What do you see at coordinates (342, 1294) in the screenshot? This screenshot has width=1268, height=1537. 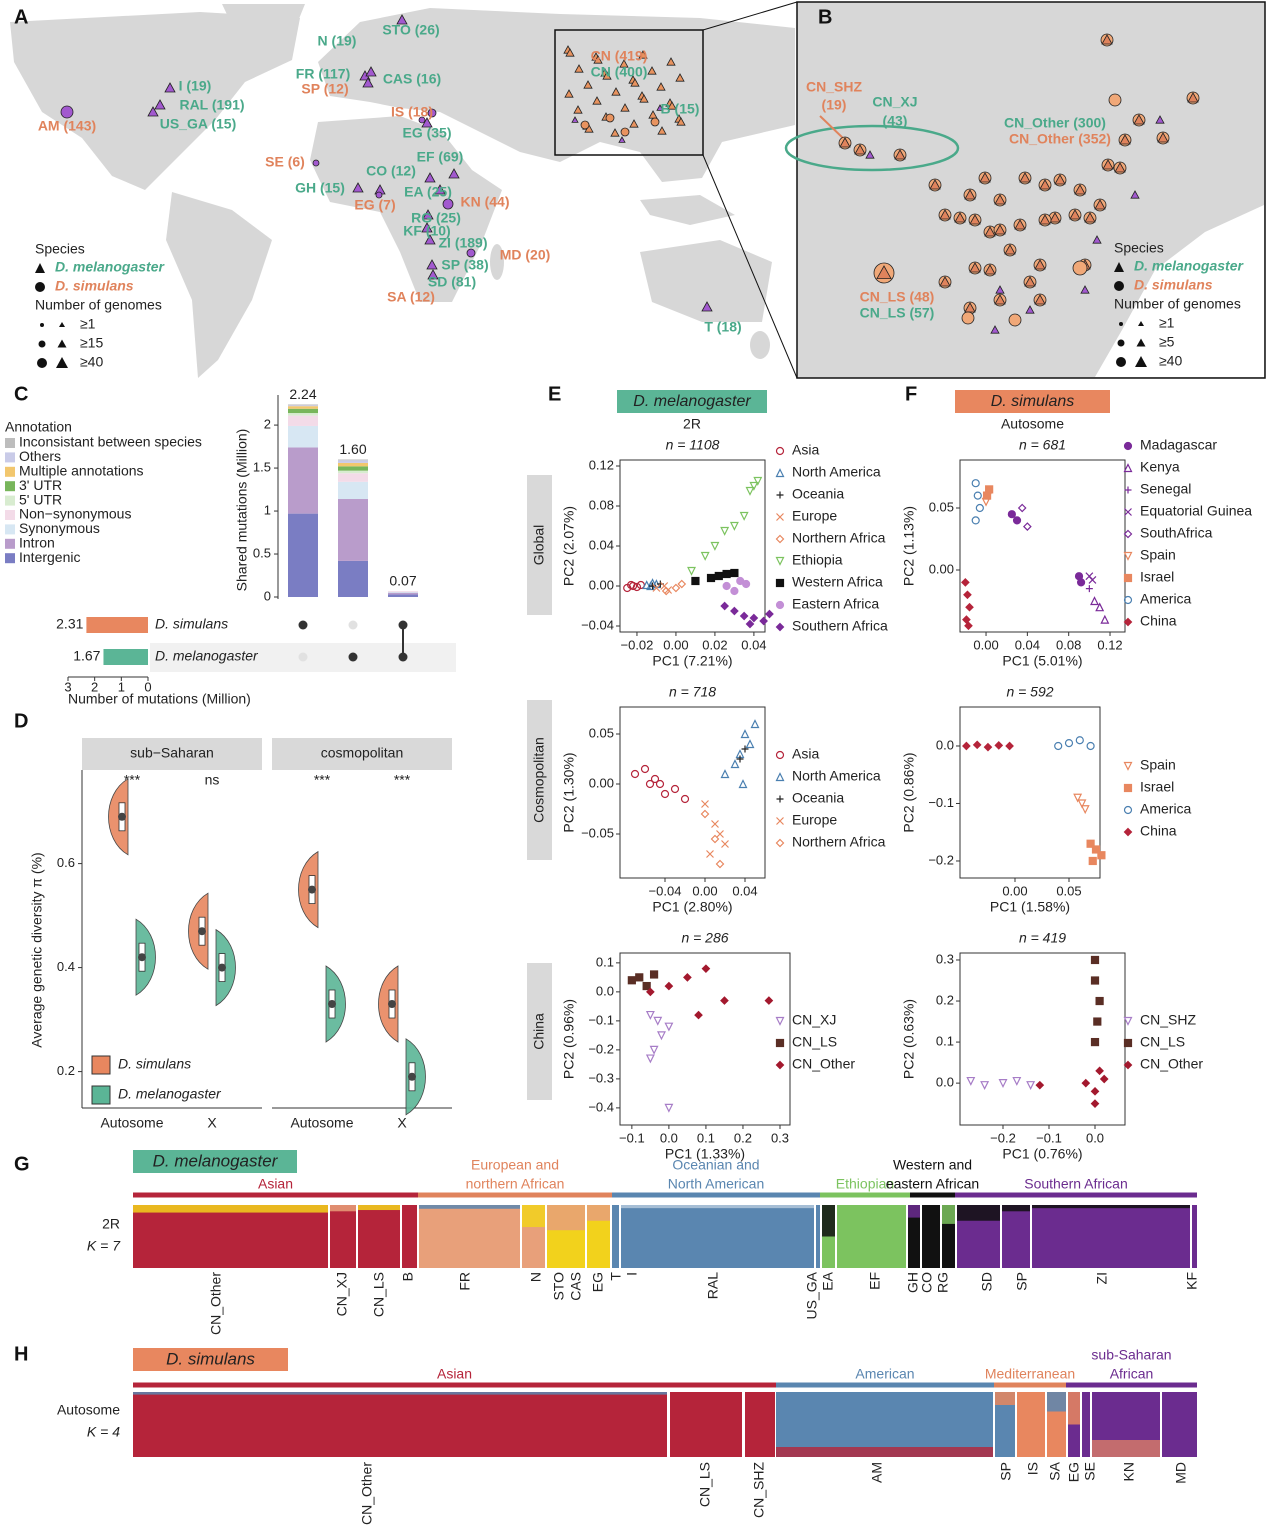 I see `population-label: CN_XJ` at bounding box center [342, 1294].